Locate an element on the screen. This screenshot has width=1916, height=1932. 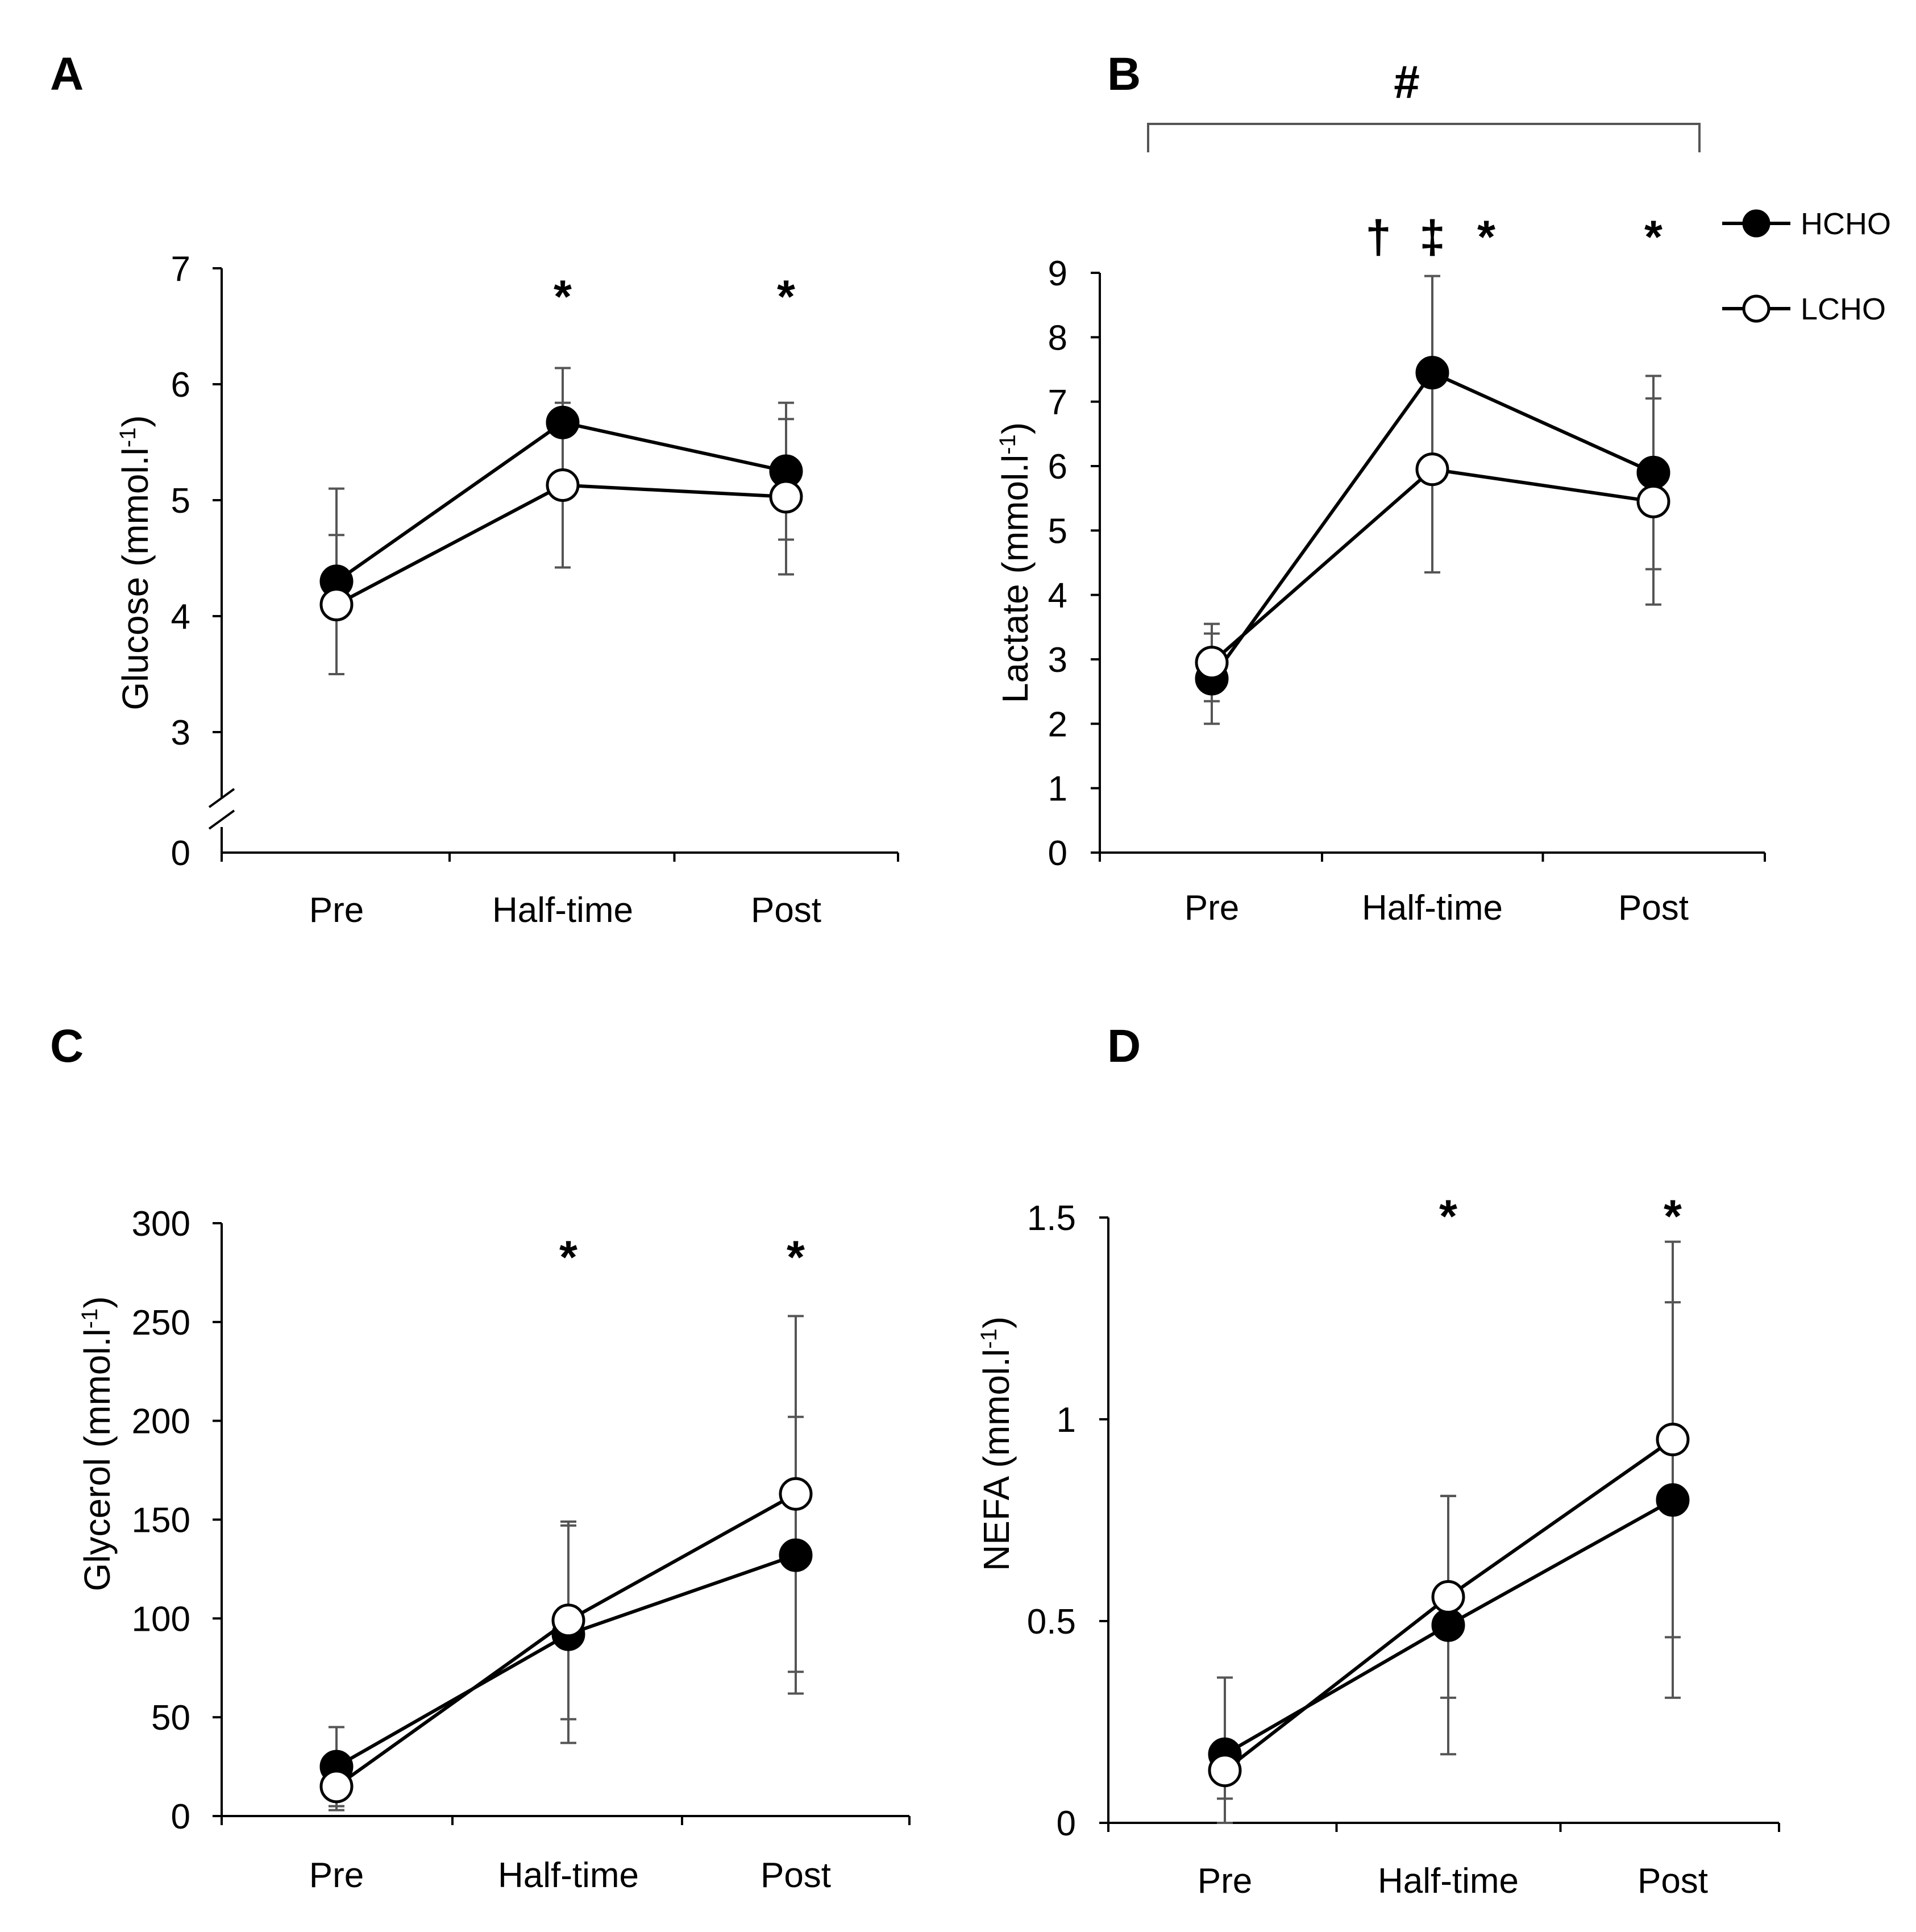
y-axis-title-c: Glycerol (mmol.l-1) is located at coordinates (97, 1443).